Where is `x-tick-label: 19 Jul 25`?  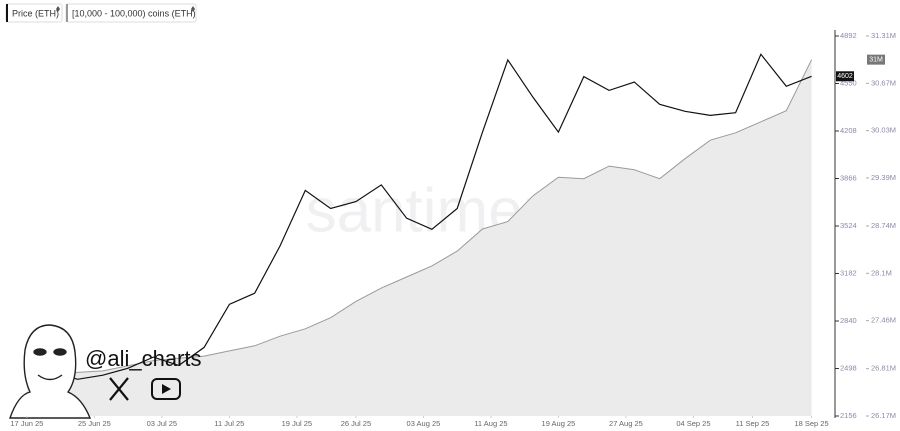 x-tick-label: 19 Jul 25 is located at coordinates (297, 423).